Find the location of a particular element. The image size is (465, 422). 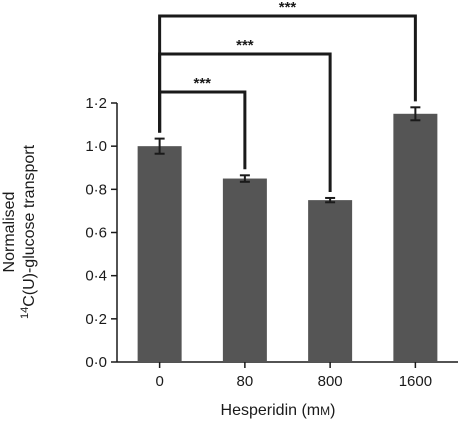

y-tick-label: 0·4 is located at coordinates (96, 276).